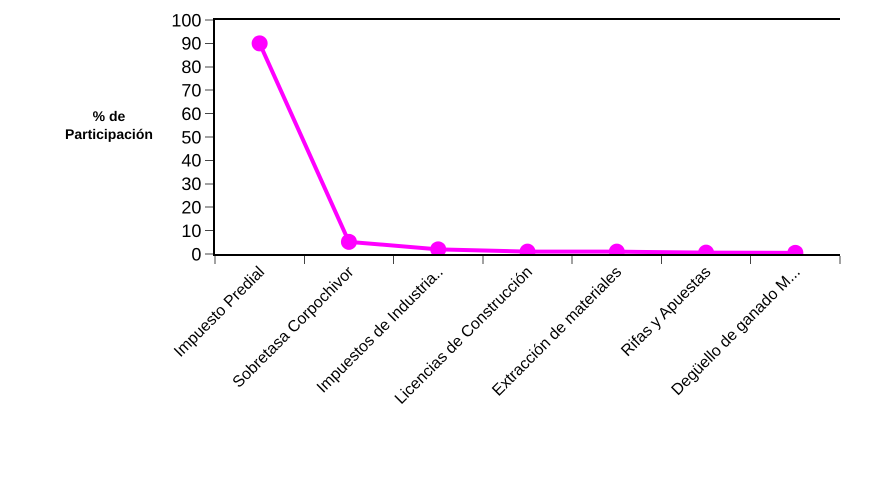 This screenshot has width=871, height=491. Describe the element at coordinates (191, 184) in the screenshot. I see `y-tick-label: 30` at that location.